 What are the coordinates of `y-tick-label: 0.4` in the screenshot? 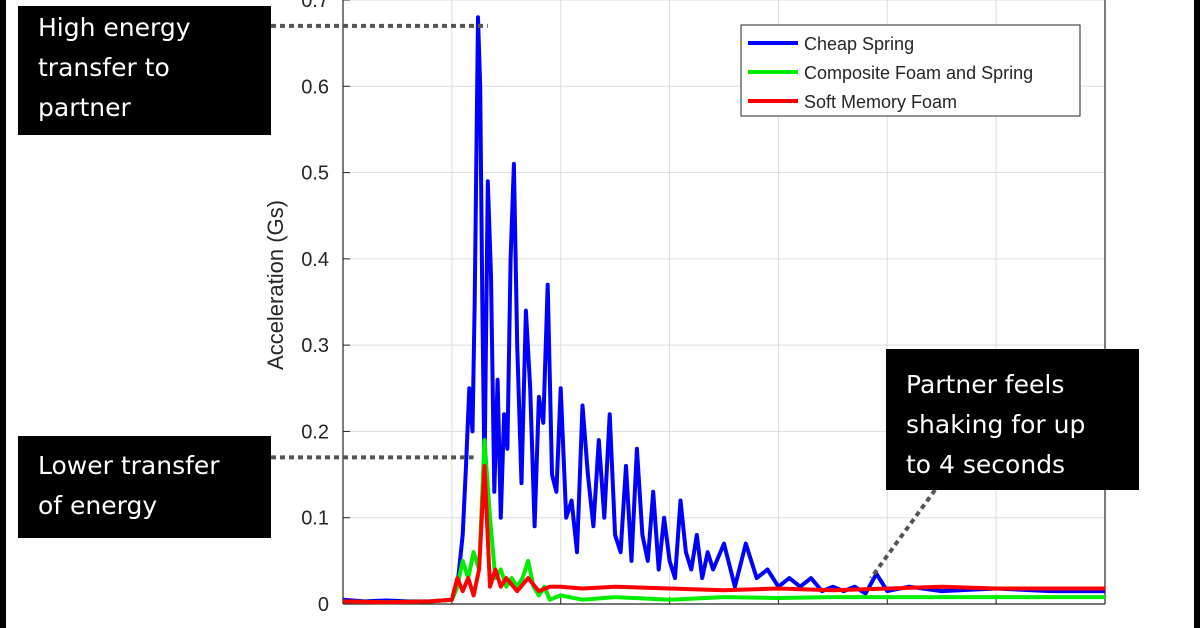 It's located at (315, 260).